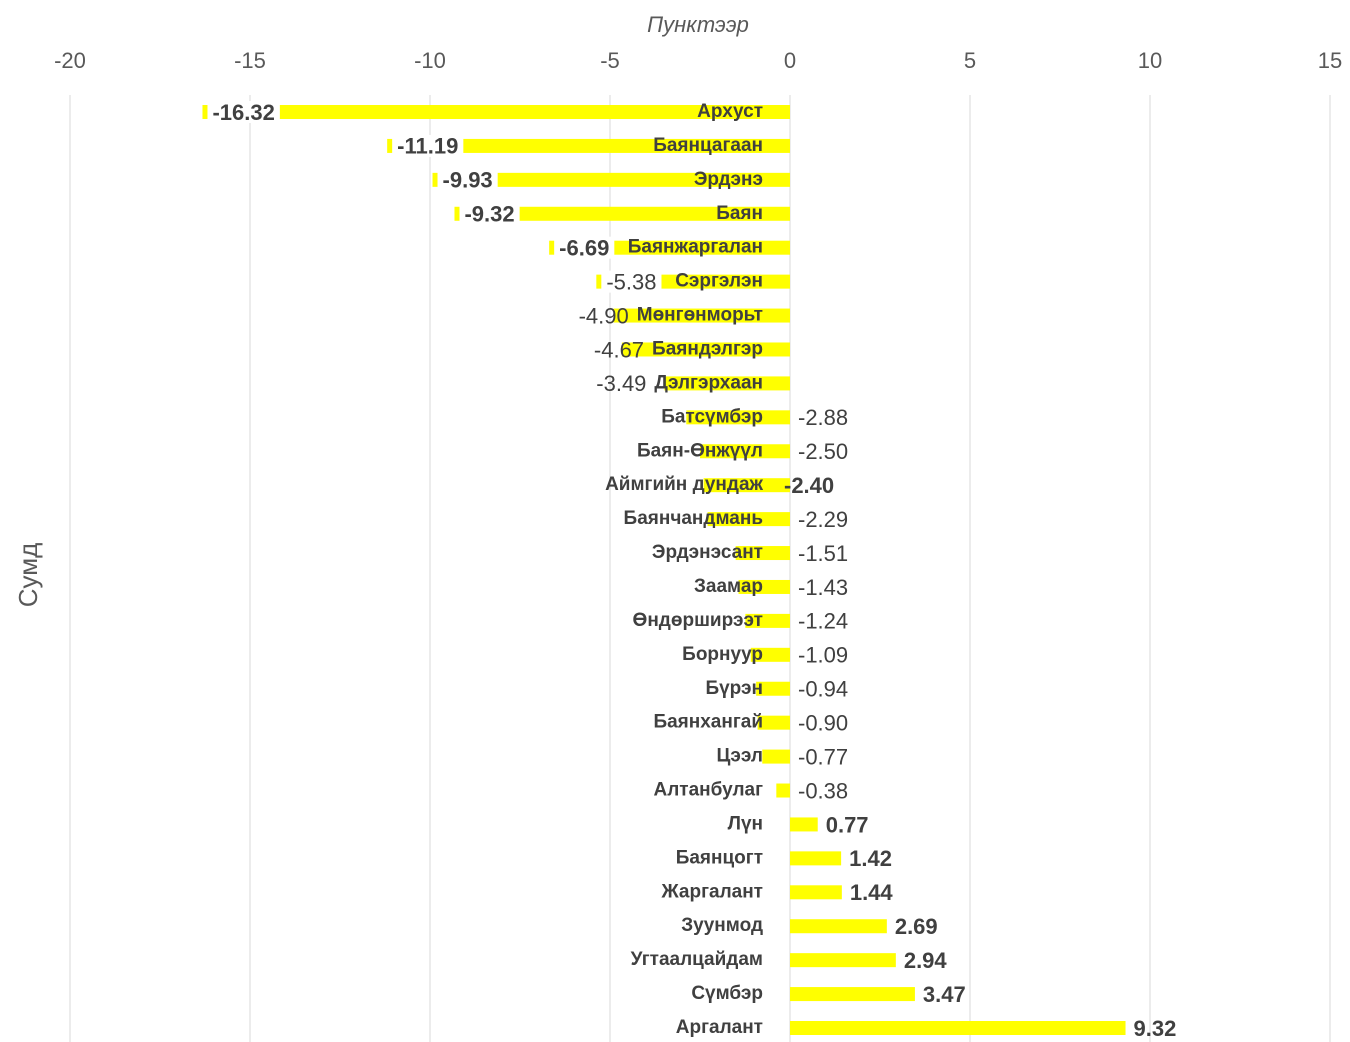  I want to click on value-label: 0.77, so click(847, 824).